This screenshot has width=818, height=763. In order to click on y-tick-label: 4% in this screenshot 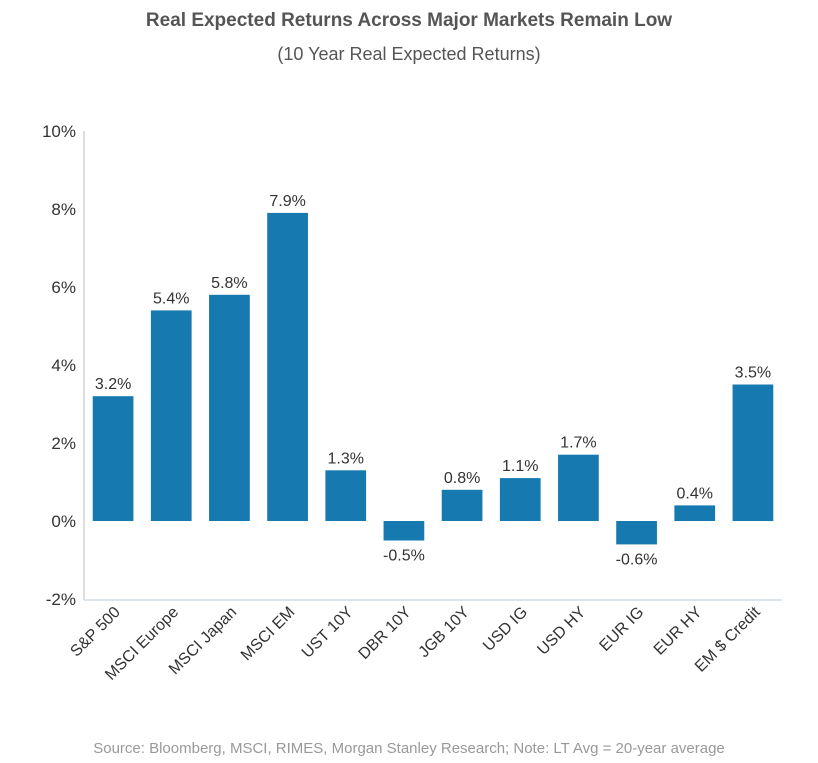, I will do `click(63, 365)`.